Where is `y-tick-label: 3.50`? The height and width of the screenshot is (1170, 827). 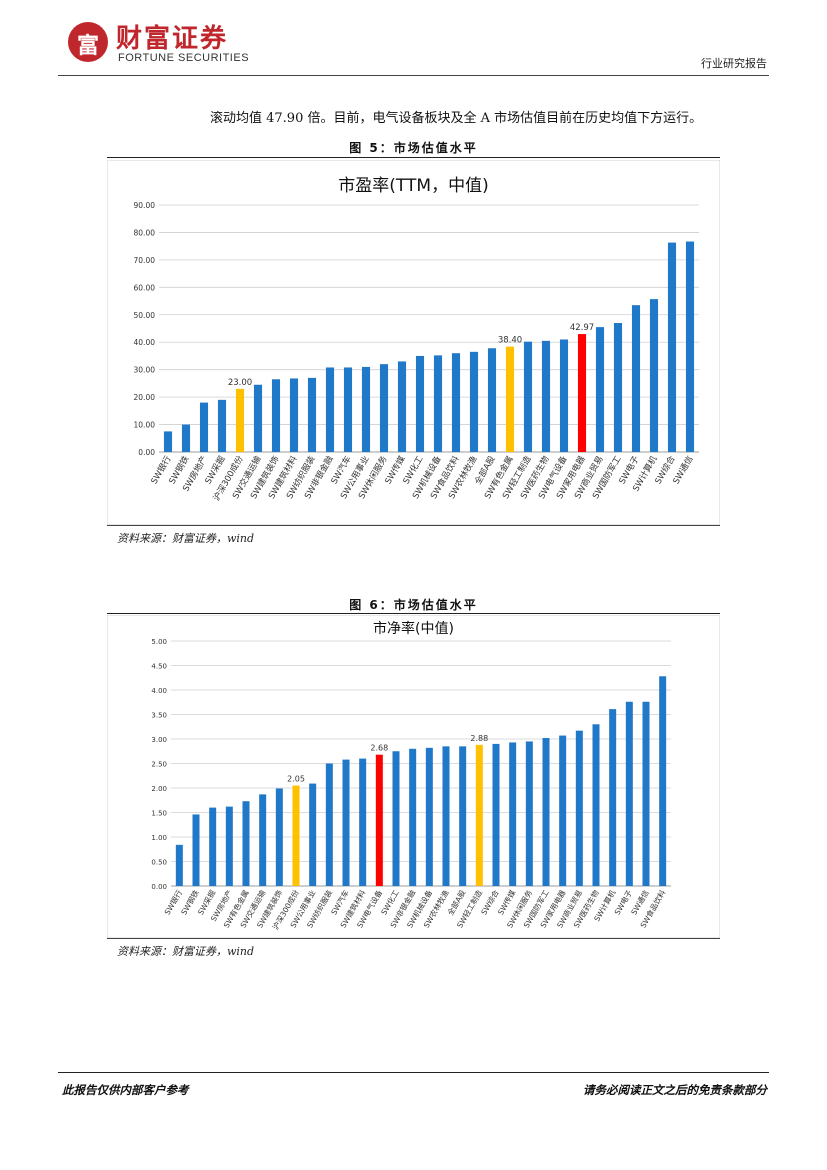 y-tick-label: 3.50 is located at coordinates (159, 716).